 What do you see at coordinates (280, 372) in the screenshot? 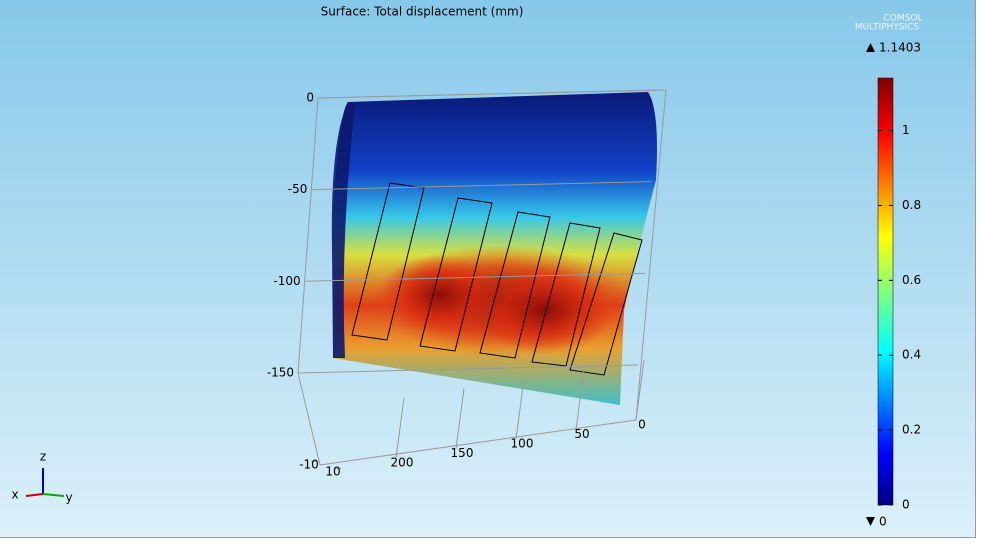
I see `z-tick-label: -150` at bounding box center [280, 372].